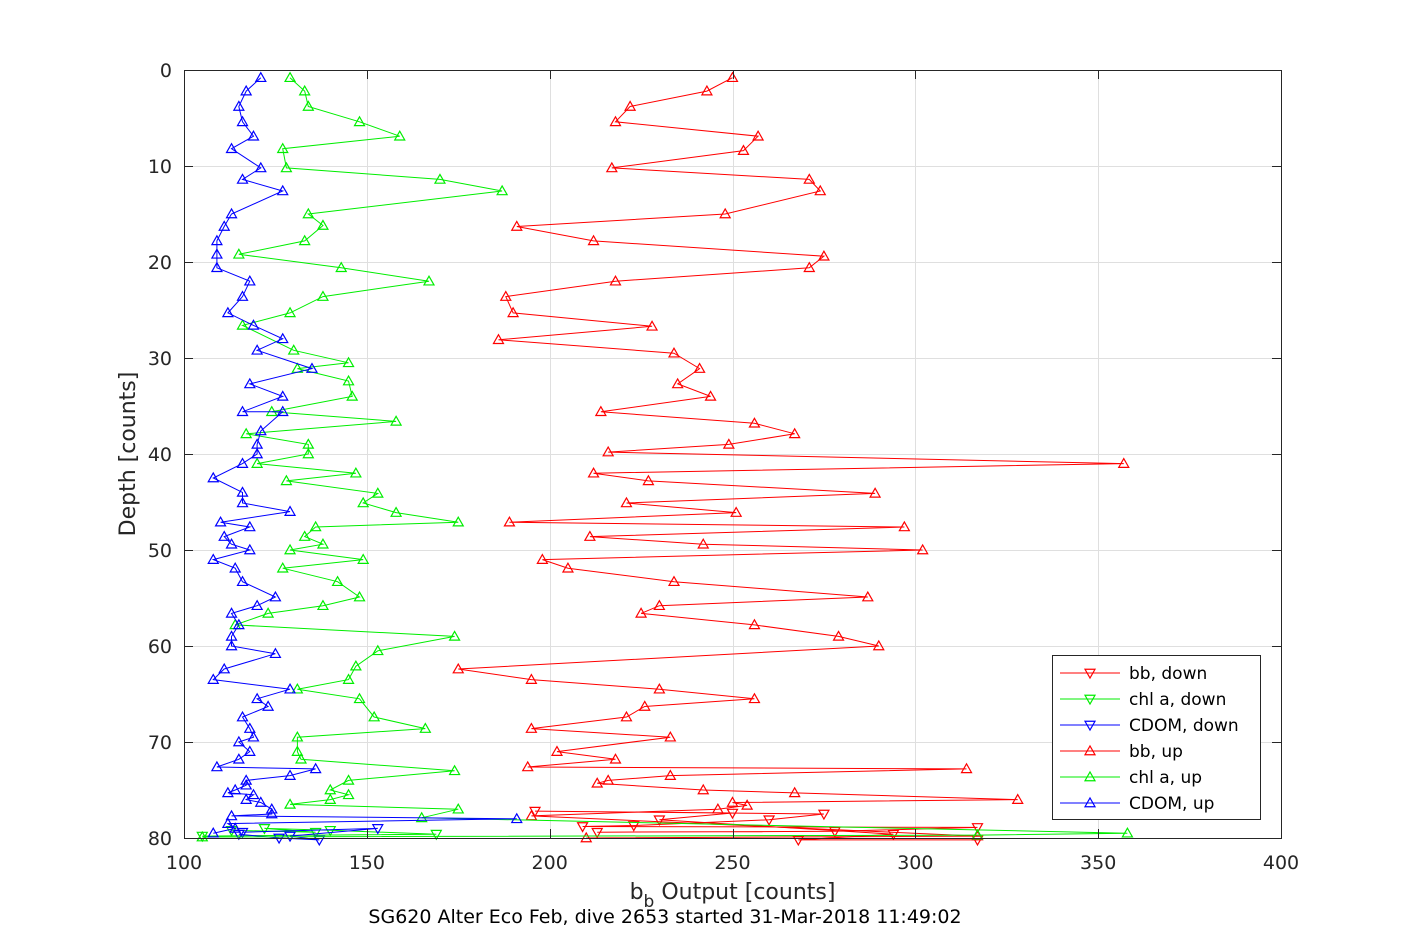 The image size is (1417, 945). I want to click on y-tick-label: 60, so click(160, 647).